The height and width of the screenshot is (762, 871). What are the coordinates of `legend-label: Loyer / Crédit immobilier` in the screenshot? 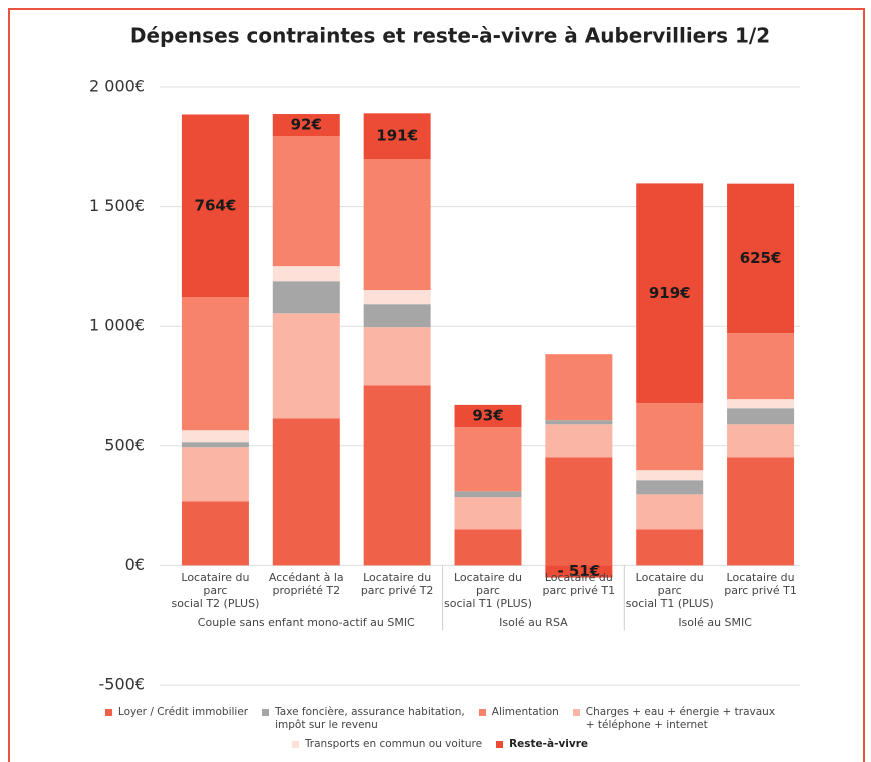 It's located at (183, 712).